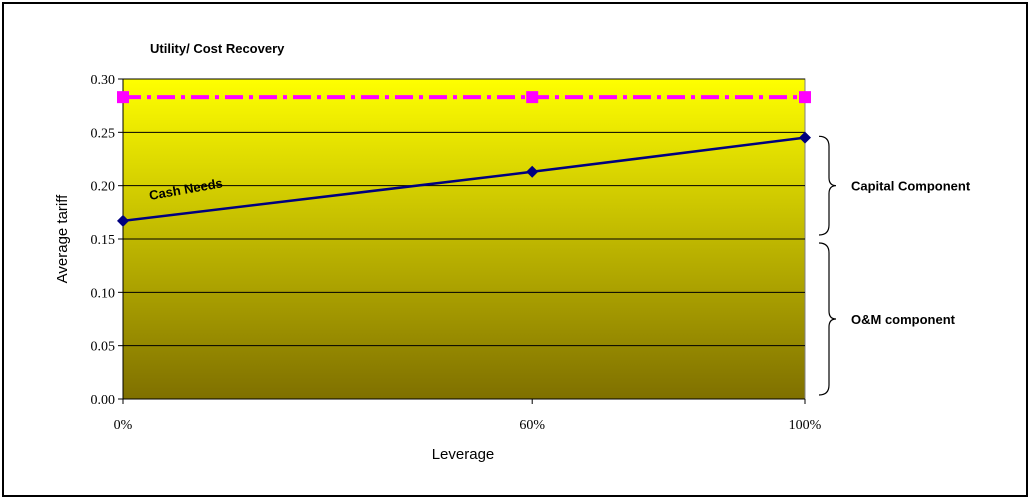 This screenshot has width=1034, height=501. What do you see at coordinates (103, 347) in the screenshot?
I see `y-tick-label: 0.05` at bounding box center [103, 347].